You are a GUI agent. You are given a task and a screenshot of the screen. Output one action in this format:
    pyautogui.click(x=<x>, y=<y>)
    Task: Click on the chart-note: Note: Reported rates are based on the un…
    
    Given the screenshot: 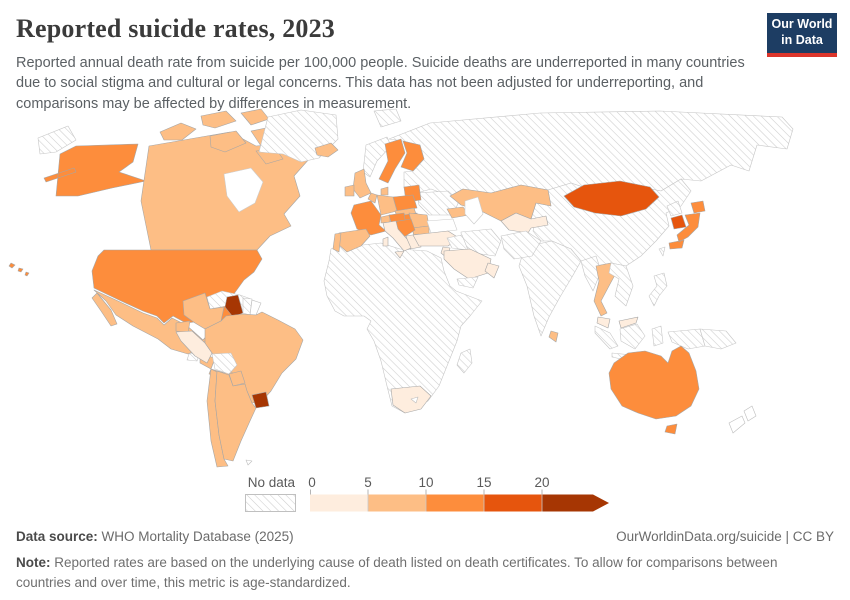 What is the action you would take?
    pyautogui.click(x=425, y=573)
    